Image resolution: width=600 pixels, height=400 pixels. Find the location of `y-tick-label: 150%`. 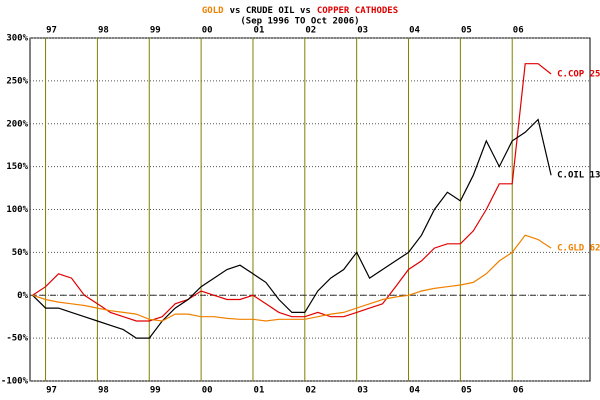

y-tick-label: 150% is located at coordinates (17, 167).